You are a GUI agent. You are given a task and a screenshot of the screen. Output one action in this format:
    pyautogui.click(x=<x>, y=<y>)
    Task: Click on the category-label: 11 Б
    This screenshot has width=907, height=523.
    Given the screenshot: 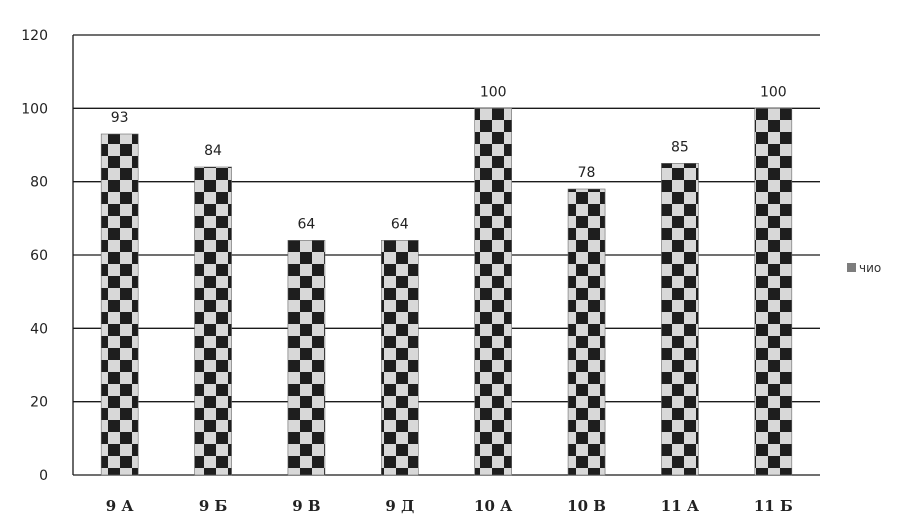 What is the action you would take?
    pyautogui.click(x=773, y=506)
    